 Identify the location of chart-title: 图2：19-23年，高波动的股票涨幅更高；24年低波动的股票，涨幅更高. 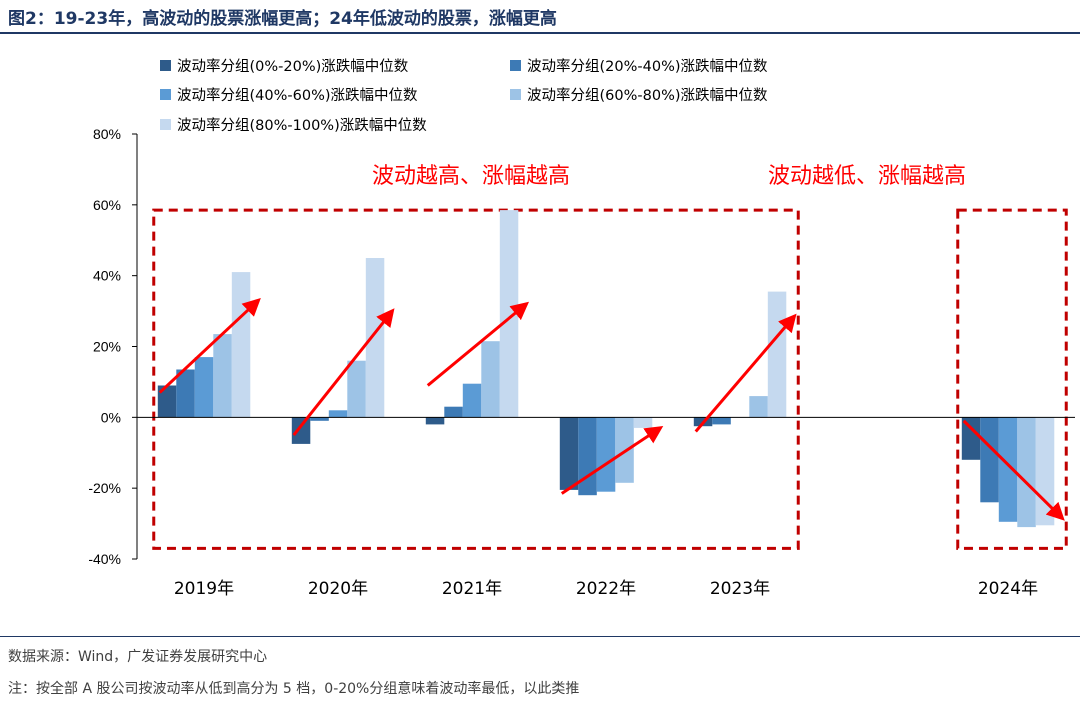
(282, 19).